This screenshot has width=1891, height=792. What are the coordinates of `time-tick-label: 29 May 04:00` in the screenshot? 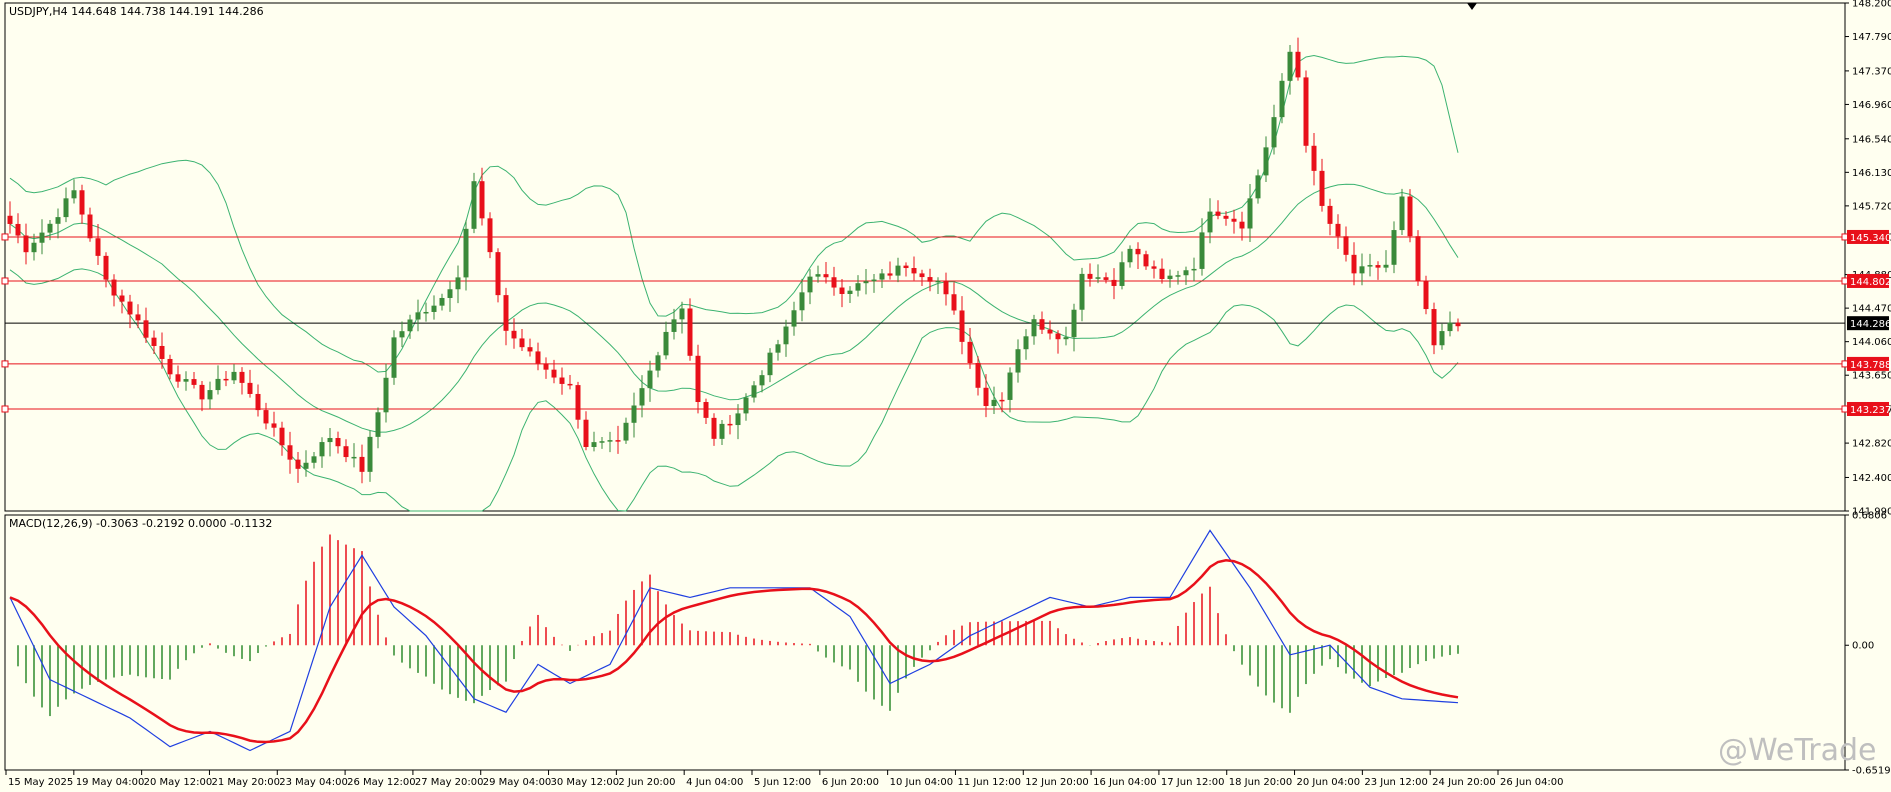 It's located at (517, 782).